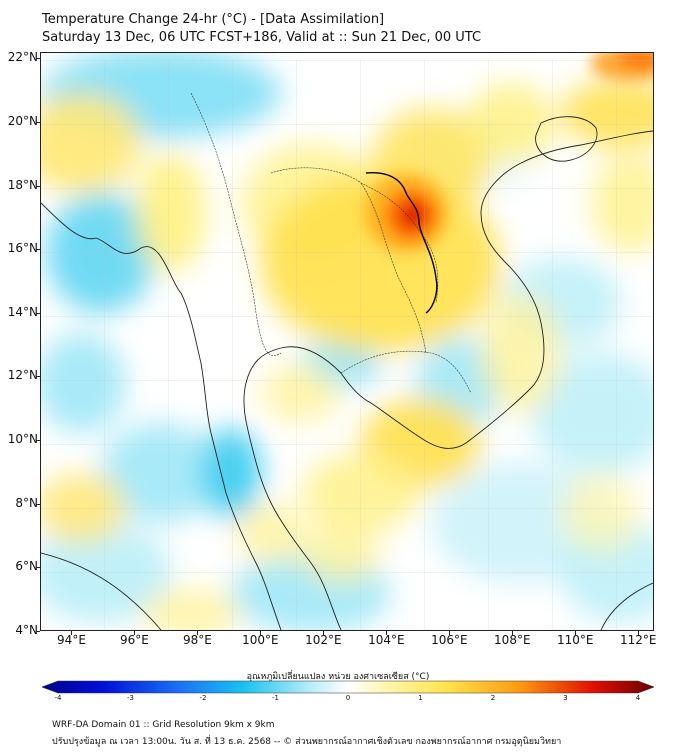 The image size is (676, 756). Describe the element at coordinates (71, 640) in the screenshot. I see `longitude-label: 94°E` at that location.